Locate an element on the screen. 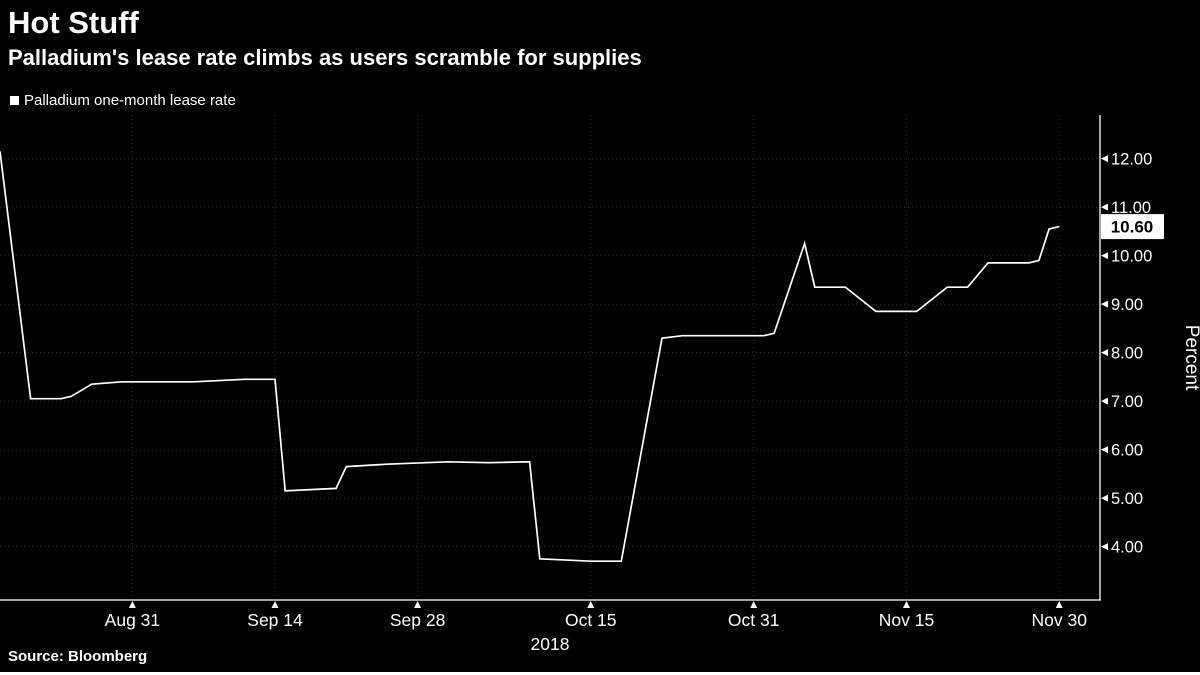 Image resolution: width=1200 pixels, height=675 pixels. chart-title: Hot Stuff is located at coordinates (73, 22).